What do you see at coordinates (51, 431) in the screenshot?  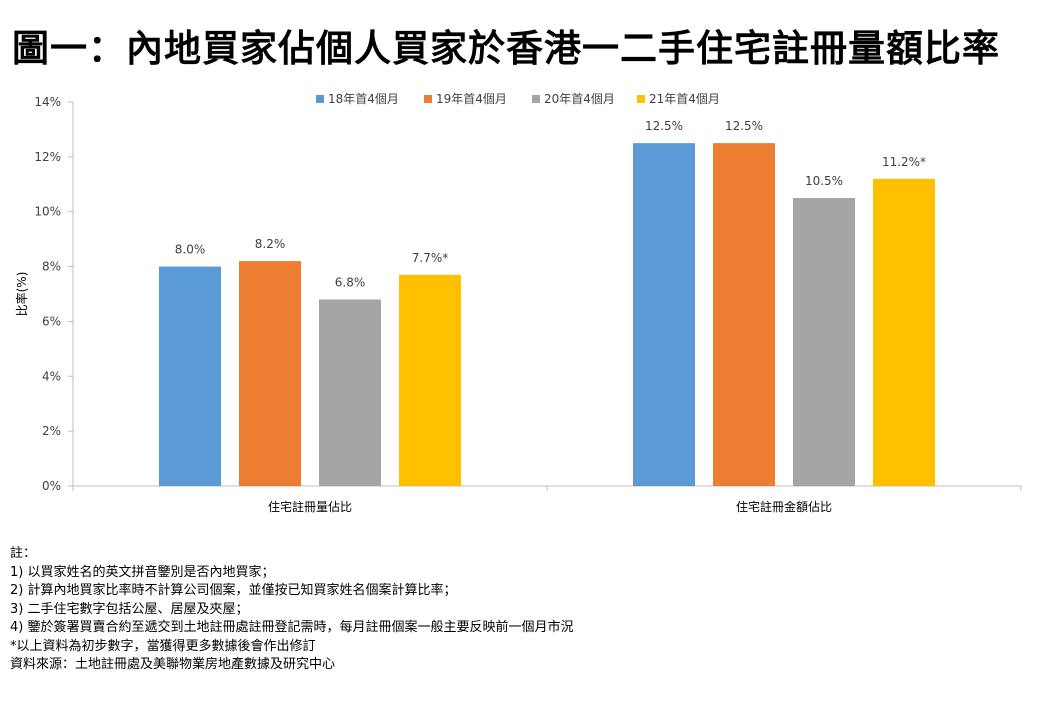 I see `y-tick-label: 2%` at bounding box center [51, 431].